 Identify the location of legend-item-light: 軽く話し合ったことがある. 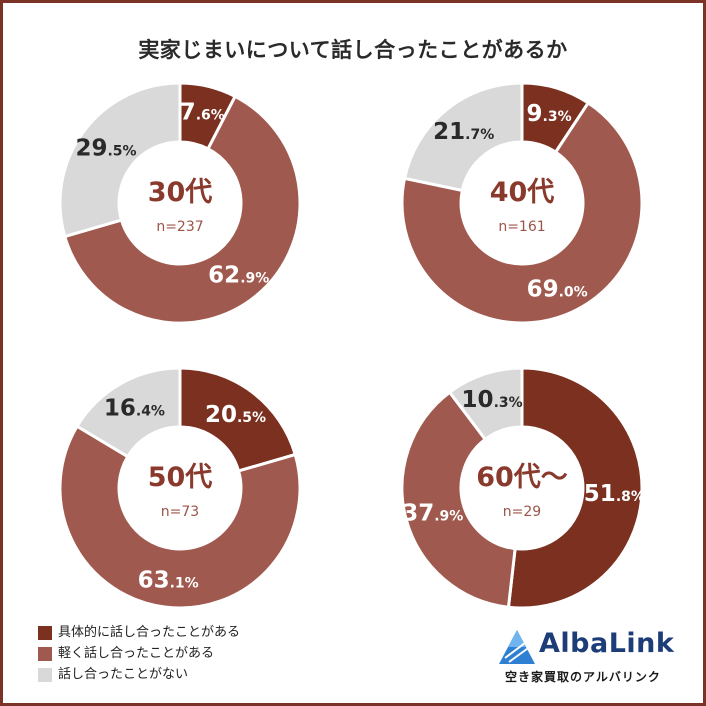
(139, 653).